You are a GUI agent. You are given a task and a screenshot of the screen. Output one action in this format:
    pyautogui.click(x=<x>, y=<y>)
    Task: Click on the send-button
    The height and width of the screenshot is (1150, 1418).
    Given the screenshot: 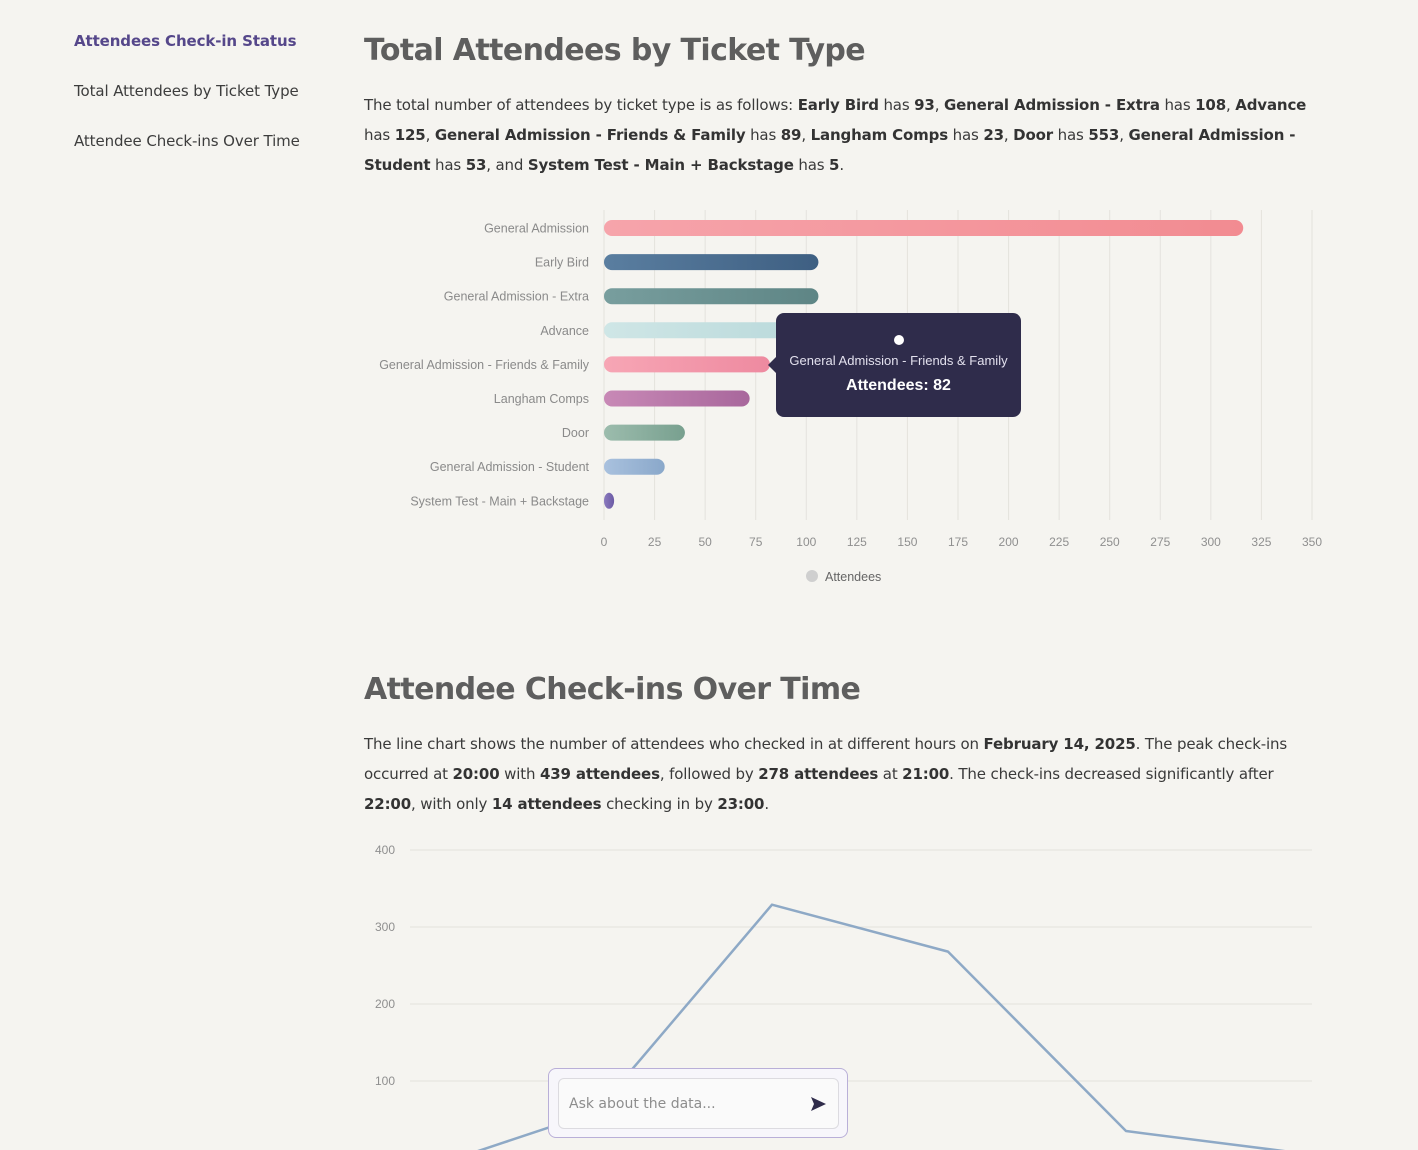 What is the action you would take?
    pyautogui.click(x=818, y=1104)
    